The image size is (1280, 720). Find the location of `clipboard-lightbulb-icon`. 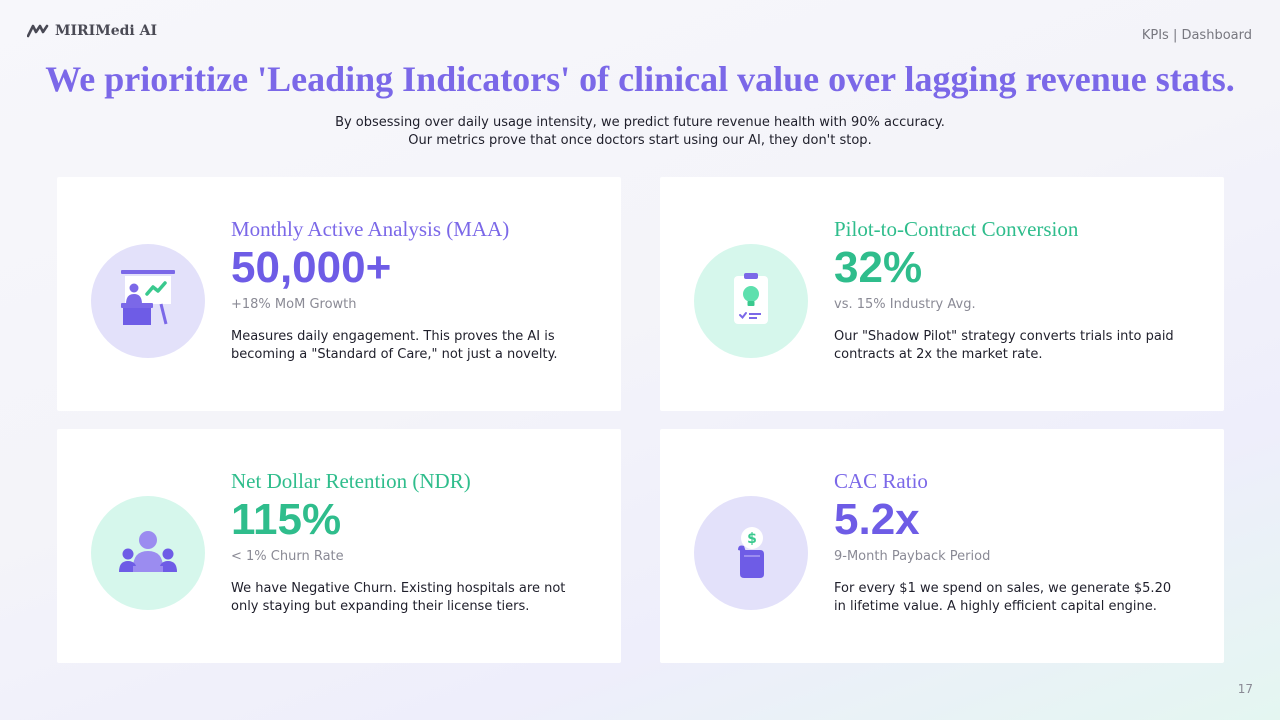

clipboard-lightbulb-icon is located at coordinates (751, 298).